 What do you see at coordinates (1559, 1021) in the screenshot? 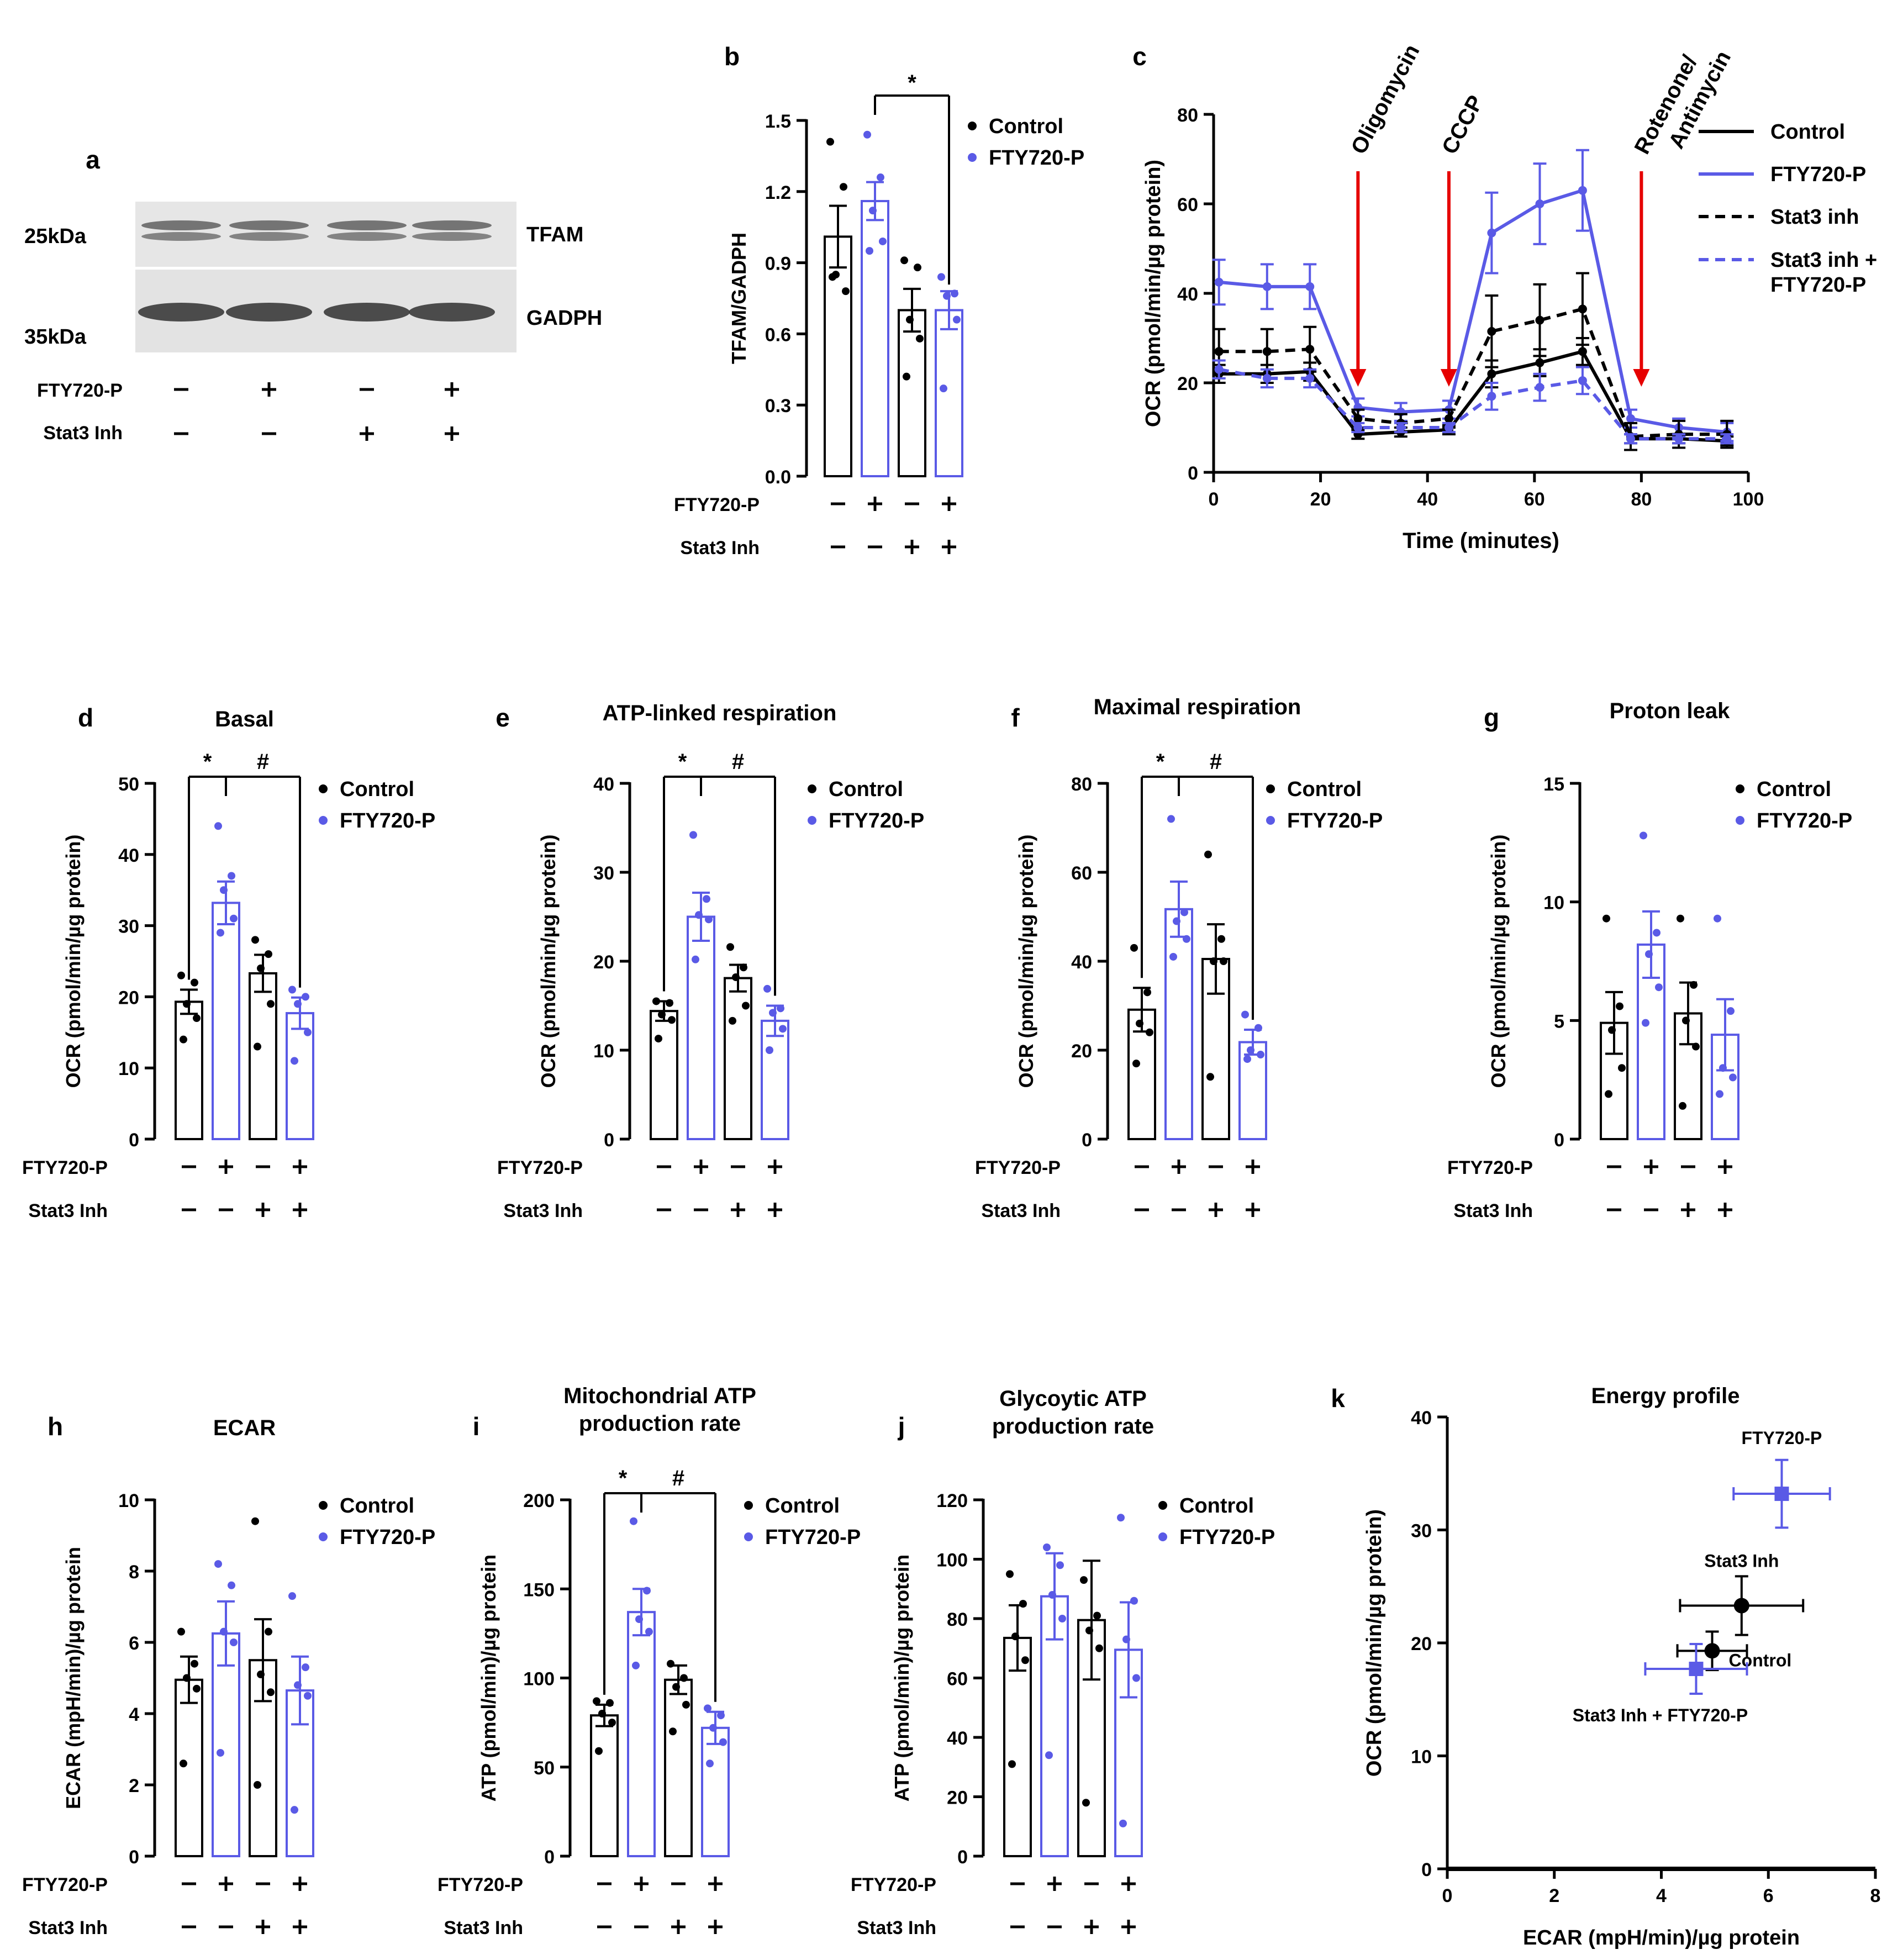
I see `y-tick-label: 5` at bounding box center [1559, 1021].